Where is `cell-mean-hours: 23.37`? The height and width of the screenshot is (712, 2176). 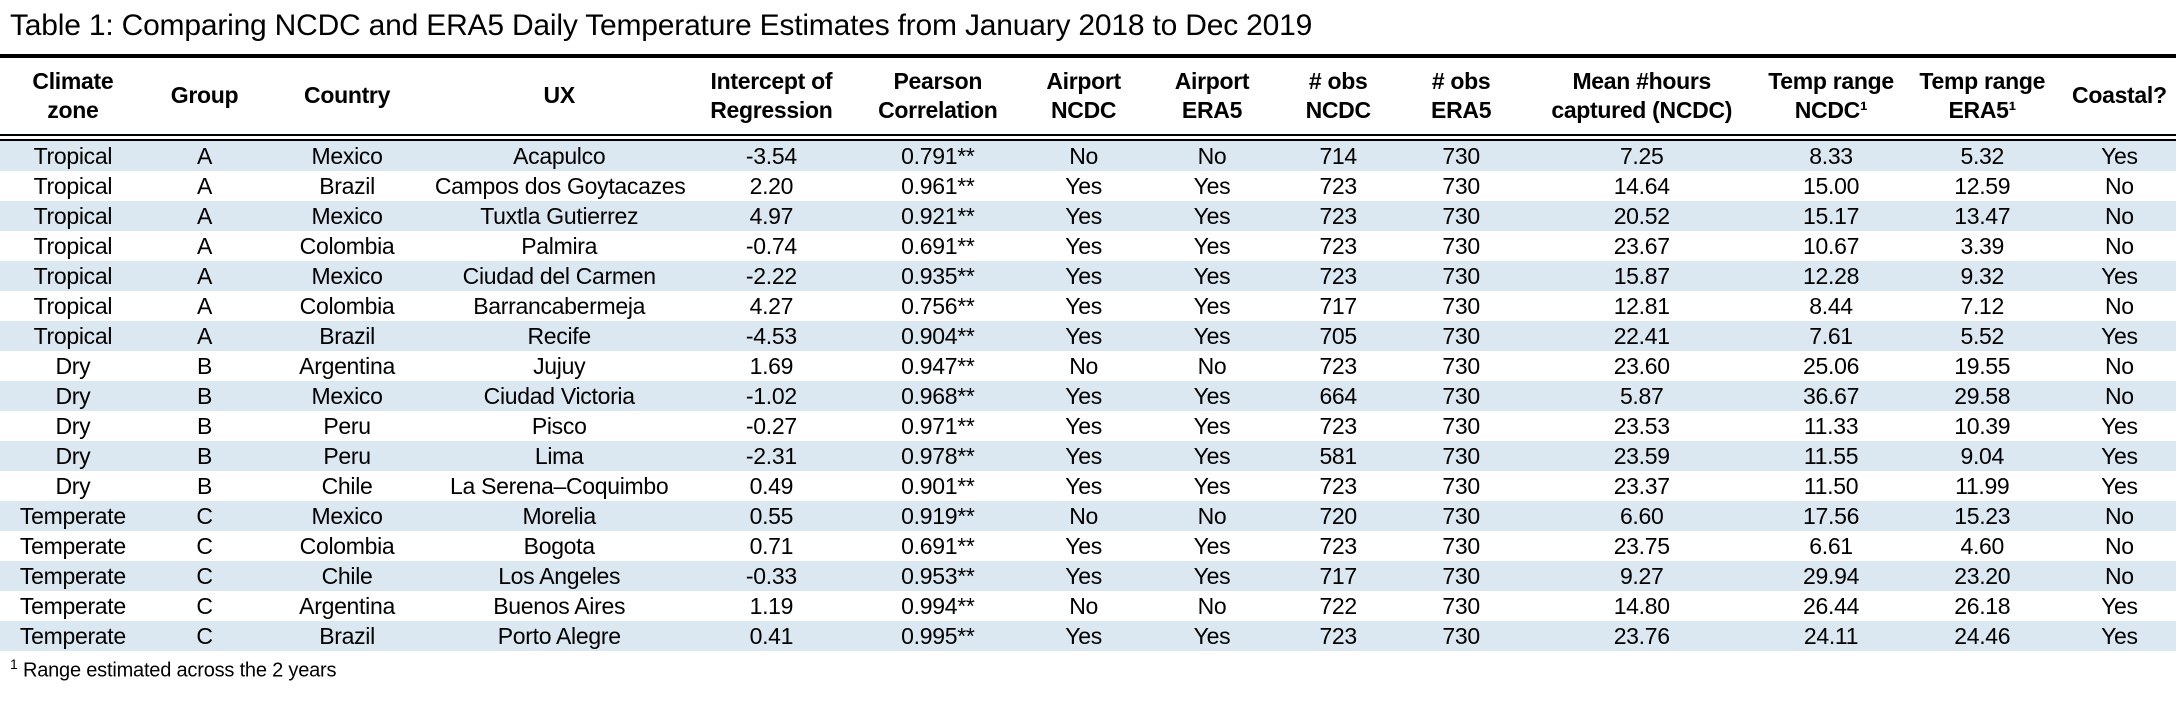 cell-mean-hours: 23.37 is located at coordinates (1641, 485).